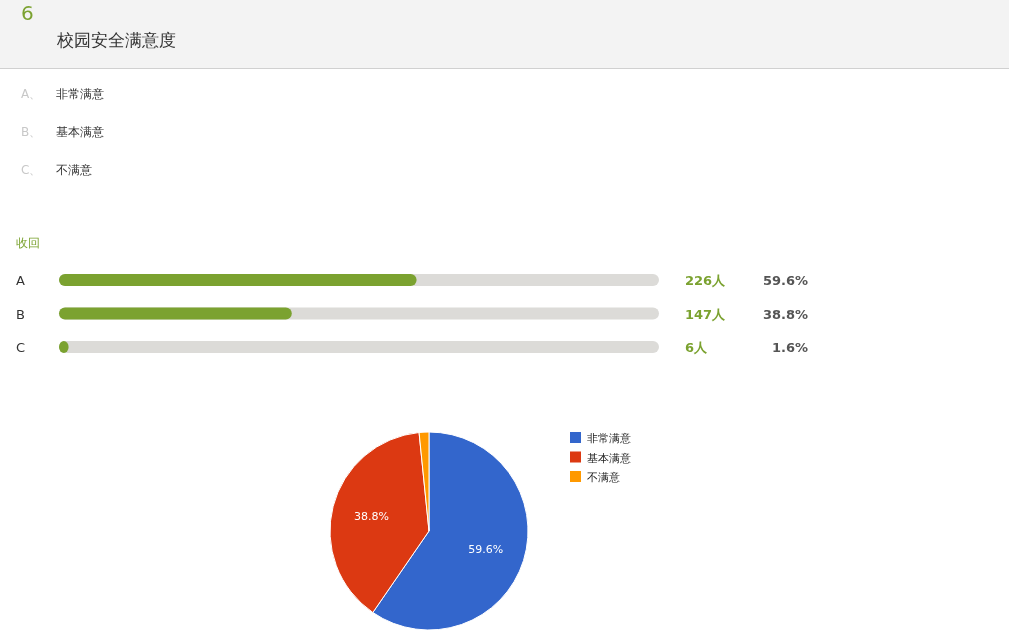 This screenshot has height=633, width=1009. I want to click on text: 不满意, so click(74, 170).